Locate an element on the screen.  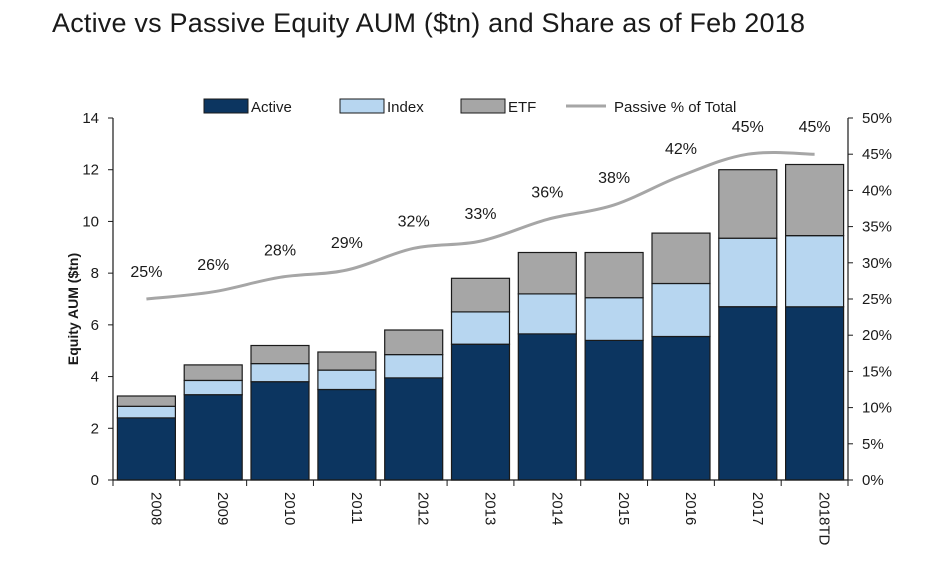
x-tick-label: 2010 is located at coordinates (289, 508).